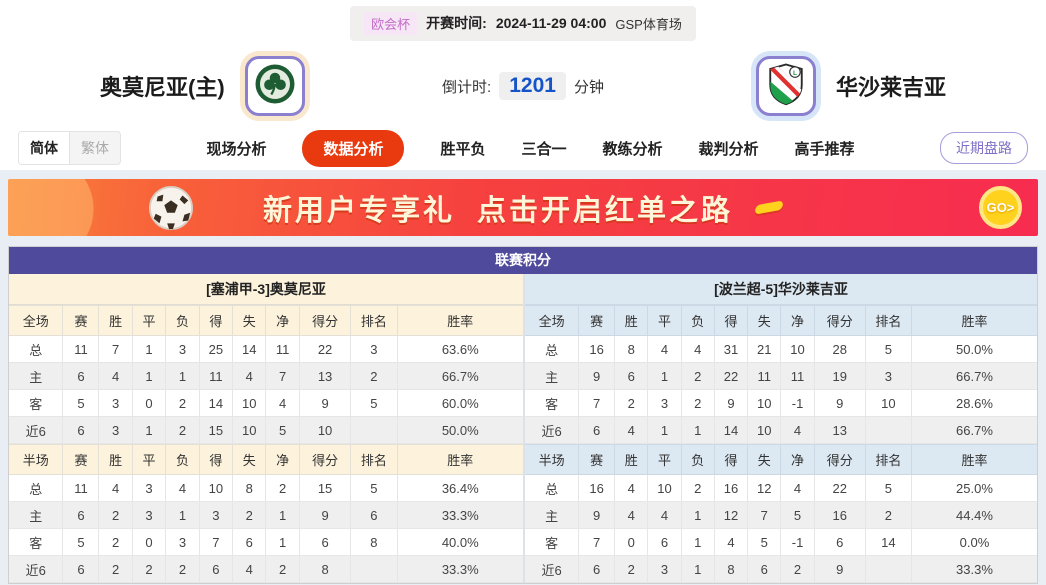 This screenshot has height=585, width=1046. I want to click on banner-headline-left: 新用户专享礼, so click(358, 210).